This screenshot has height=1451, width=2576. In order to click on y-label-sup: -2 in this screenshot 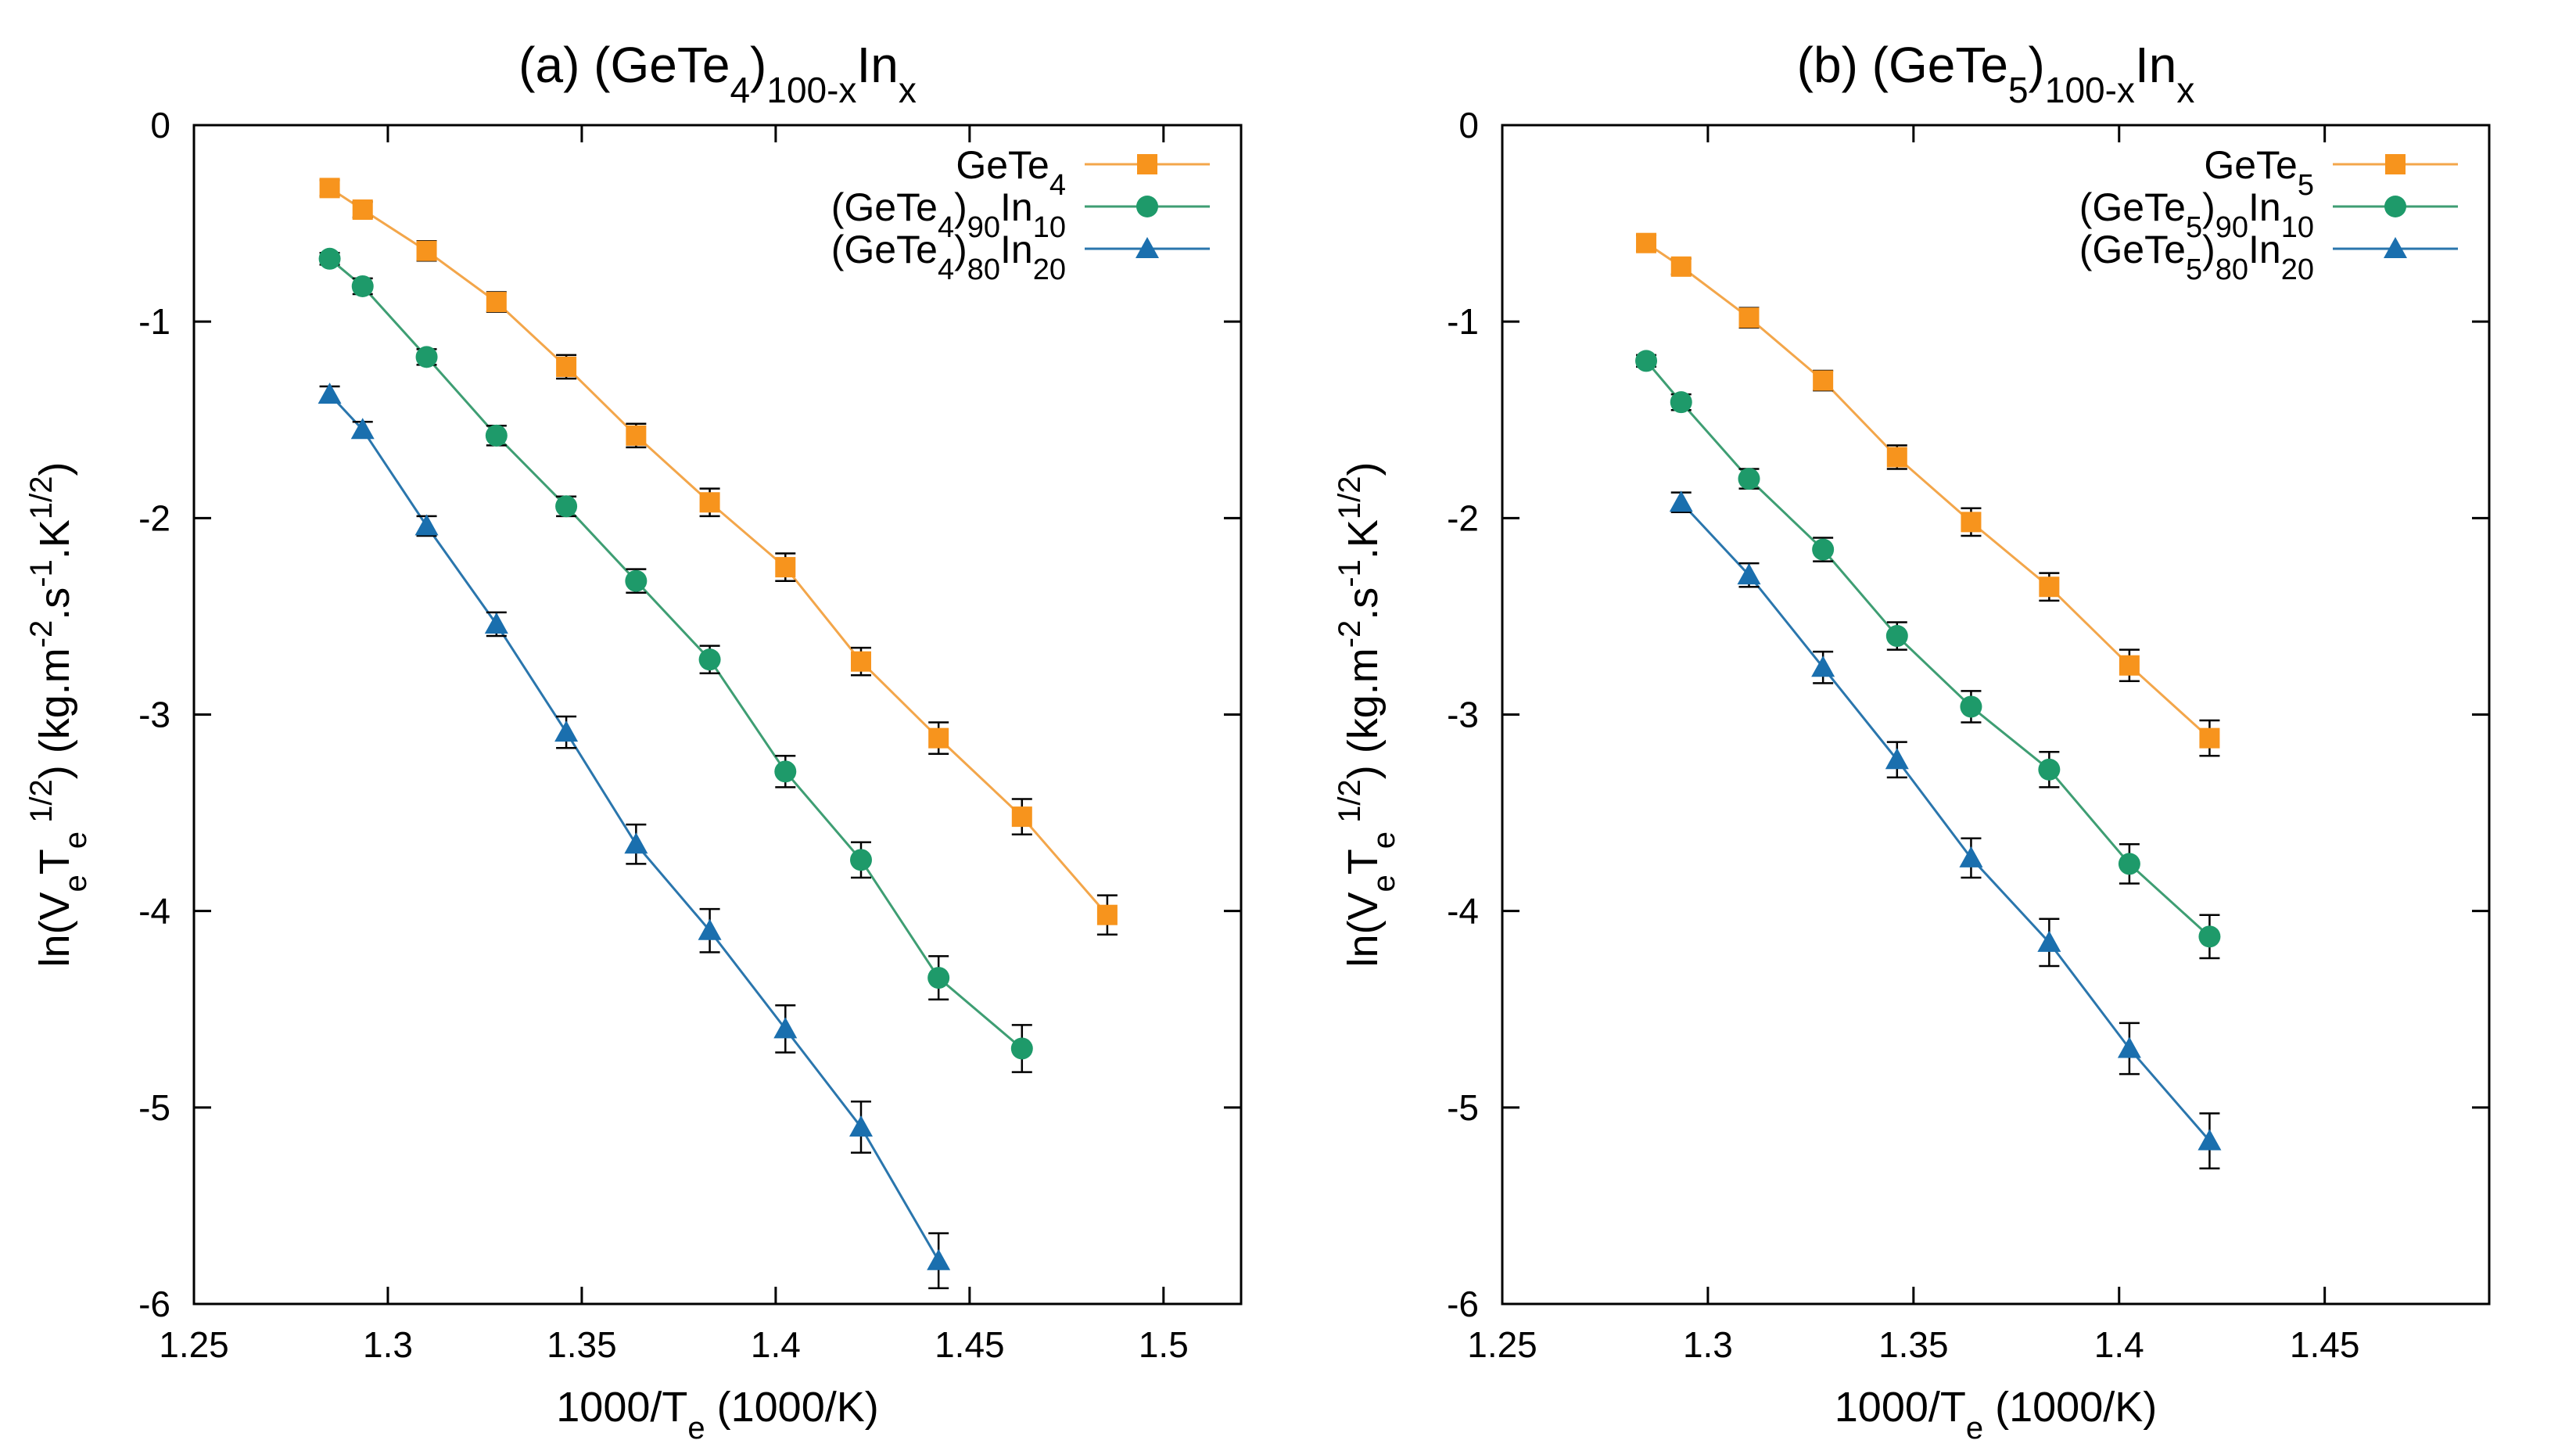, I will do `click(1350, 634)`.